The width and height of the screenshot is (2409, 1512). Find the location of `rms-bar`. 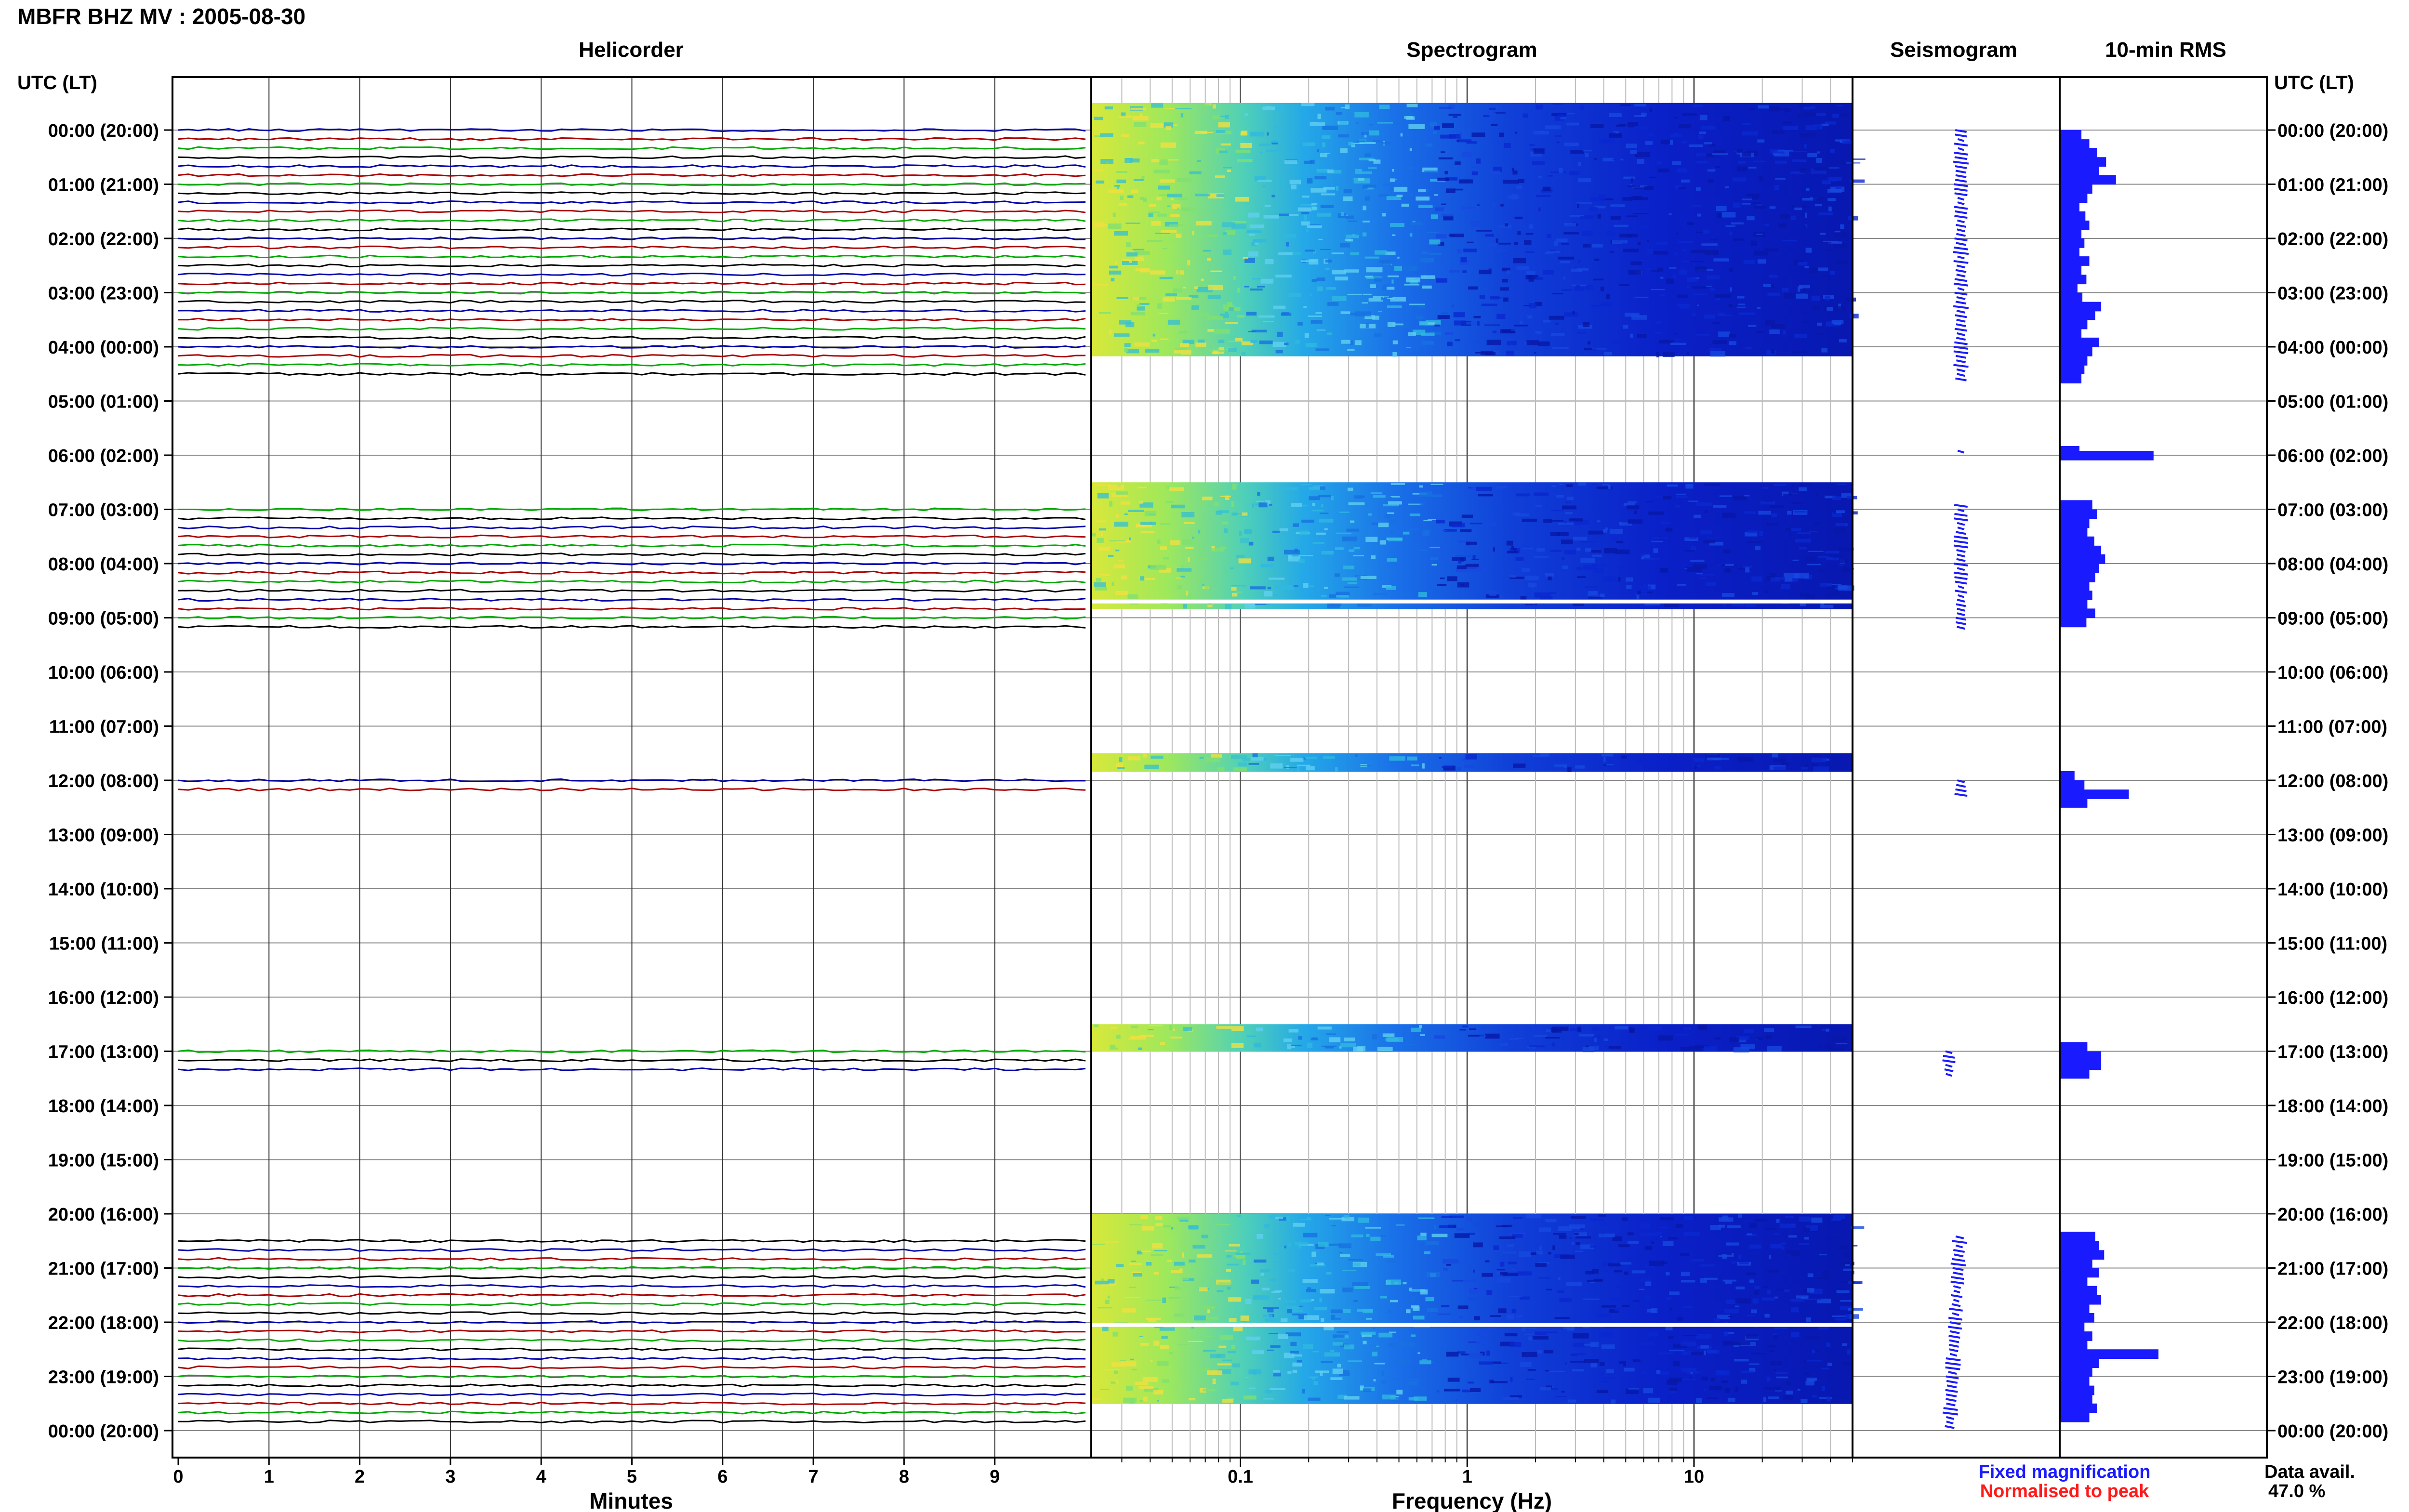

rms-bar is located at coordinates (2071, 135).